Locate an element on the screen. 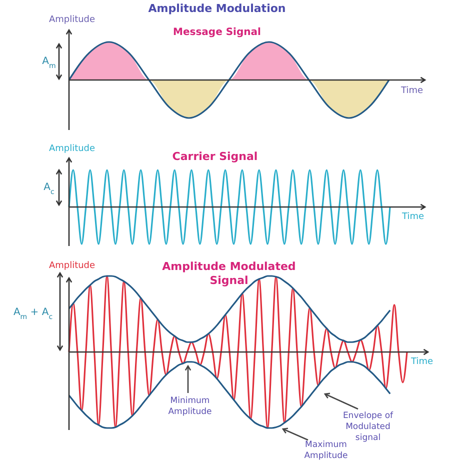 Image resolution: width=474 pixels, height=473 pixels. annotation: Minimum Amplitude is located at coordinates (190, 406).